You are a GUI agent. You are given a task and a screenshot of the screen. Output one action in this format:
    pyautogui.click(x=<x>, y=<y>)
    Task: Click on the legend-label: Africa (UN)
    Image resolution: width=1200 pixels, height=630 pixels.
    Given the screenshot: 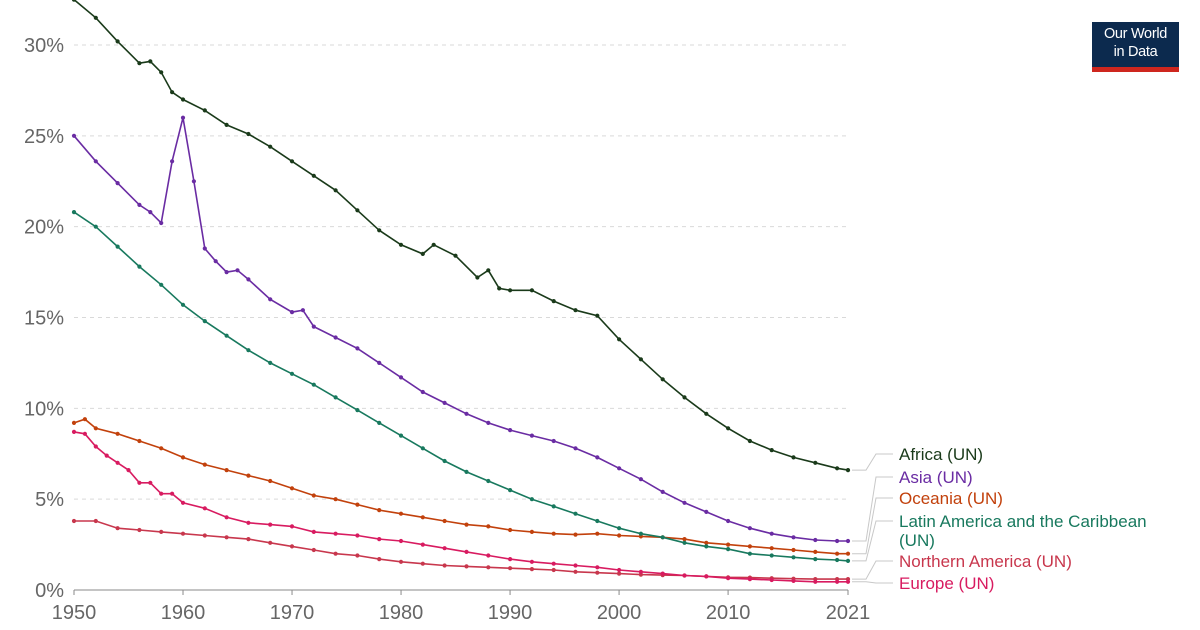 What is the action you would take?
    pyautogui.click(x=941, y=454)
    